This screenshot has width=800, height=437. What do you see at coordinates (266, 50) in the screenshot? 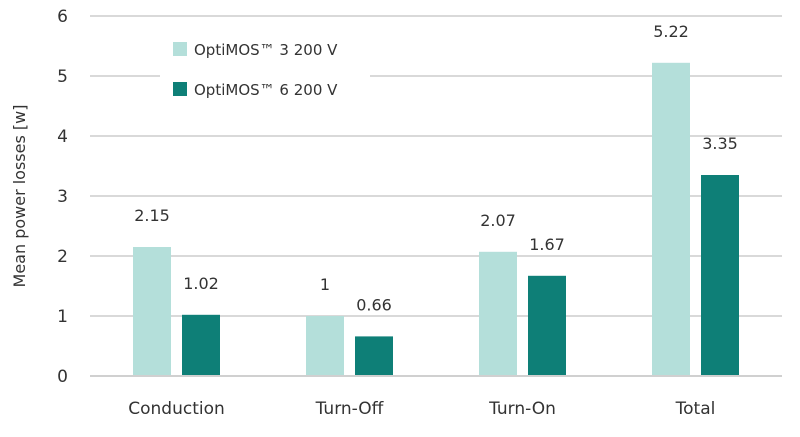
I see `legend-label: OptiMOS™ 3 200 V` at bounding box center [266, 50].